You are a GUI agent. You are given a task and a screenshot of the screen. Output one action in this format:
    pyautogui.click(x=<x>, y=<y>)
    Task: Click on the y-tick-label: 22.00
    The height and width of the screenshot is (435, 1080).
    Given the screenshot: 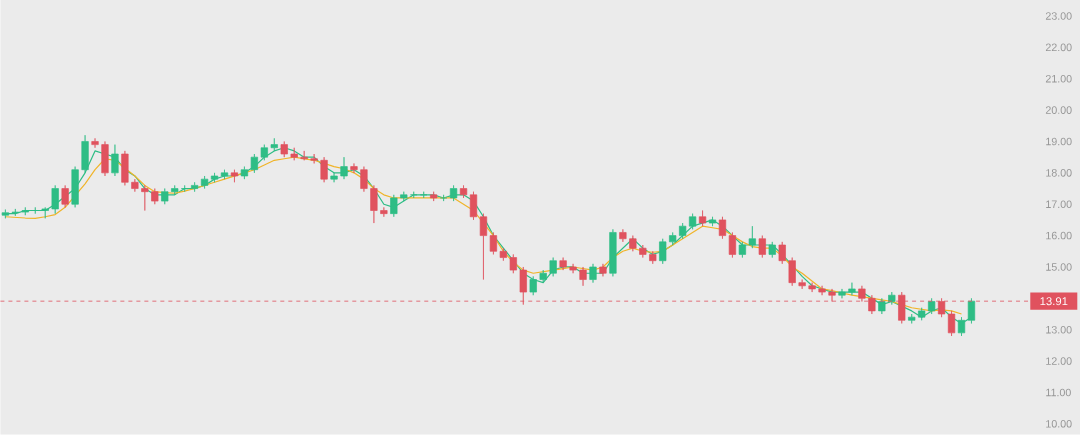 What is the action you would take?
    pyautogui.click(x=1058, y=47)
    